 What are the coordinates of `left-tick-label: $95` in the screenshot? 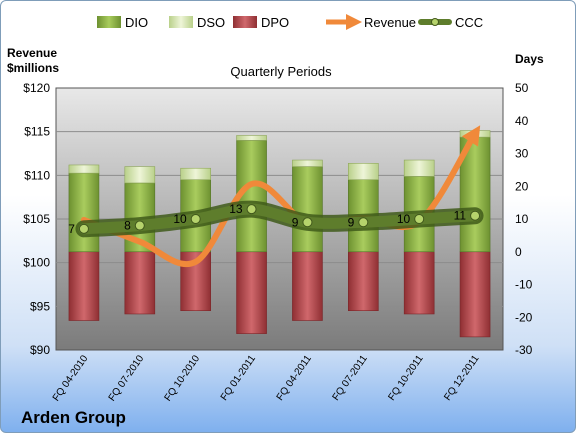 It's located at (40, 306).